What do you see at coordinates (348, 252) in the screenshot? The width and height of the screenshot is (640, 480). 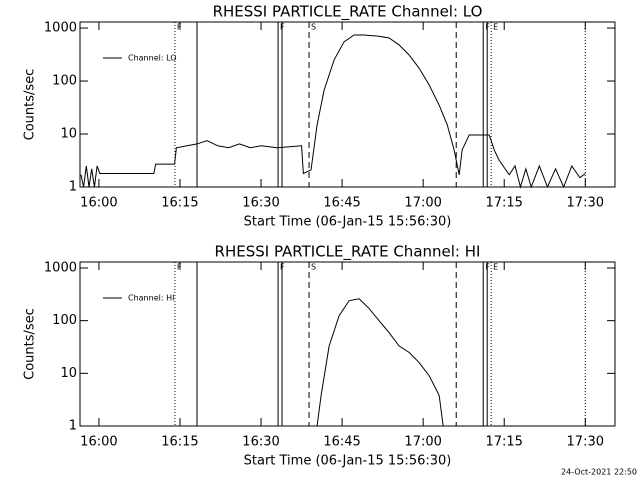 I see `chart-title: RHESSI PARTICLE_RATE Channel: HI` at bounding box center [348, 252].